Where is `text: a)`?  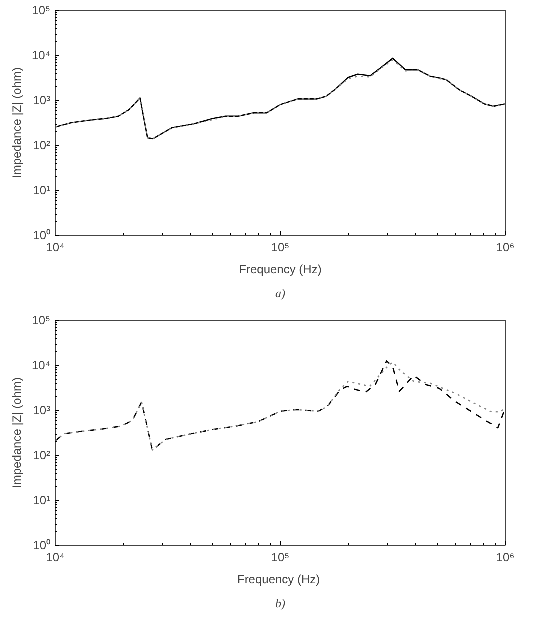
text: a) is located at coordinates (281, 293).